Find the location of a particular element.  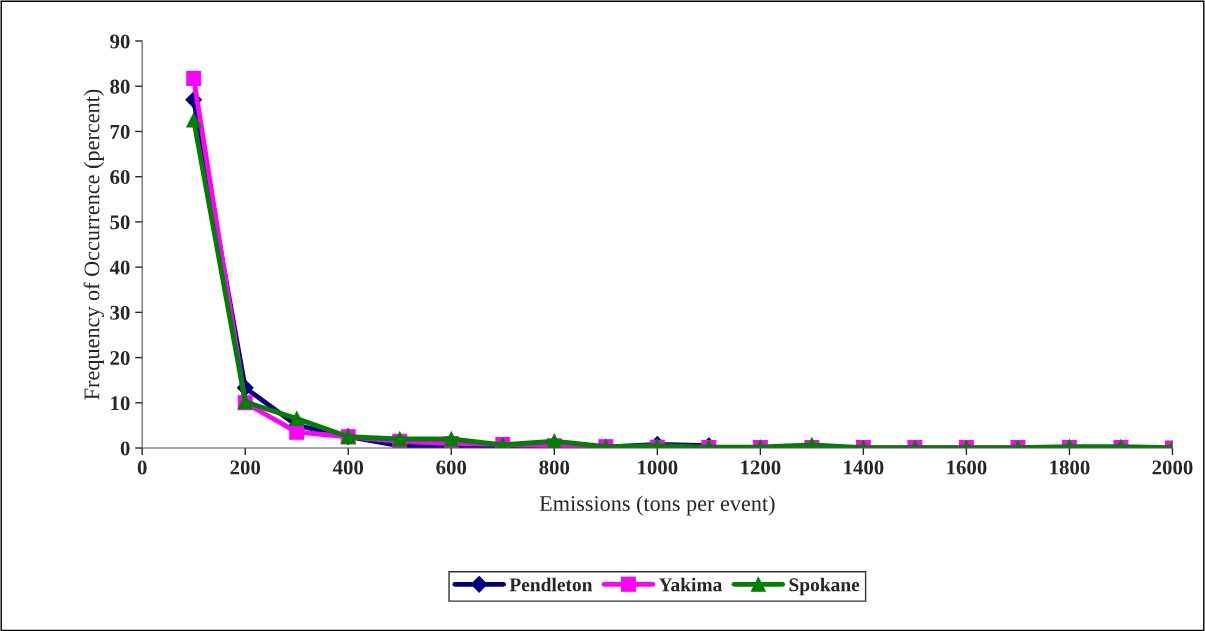

y-tick-label: 40 is located at coordinates (119, 267).